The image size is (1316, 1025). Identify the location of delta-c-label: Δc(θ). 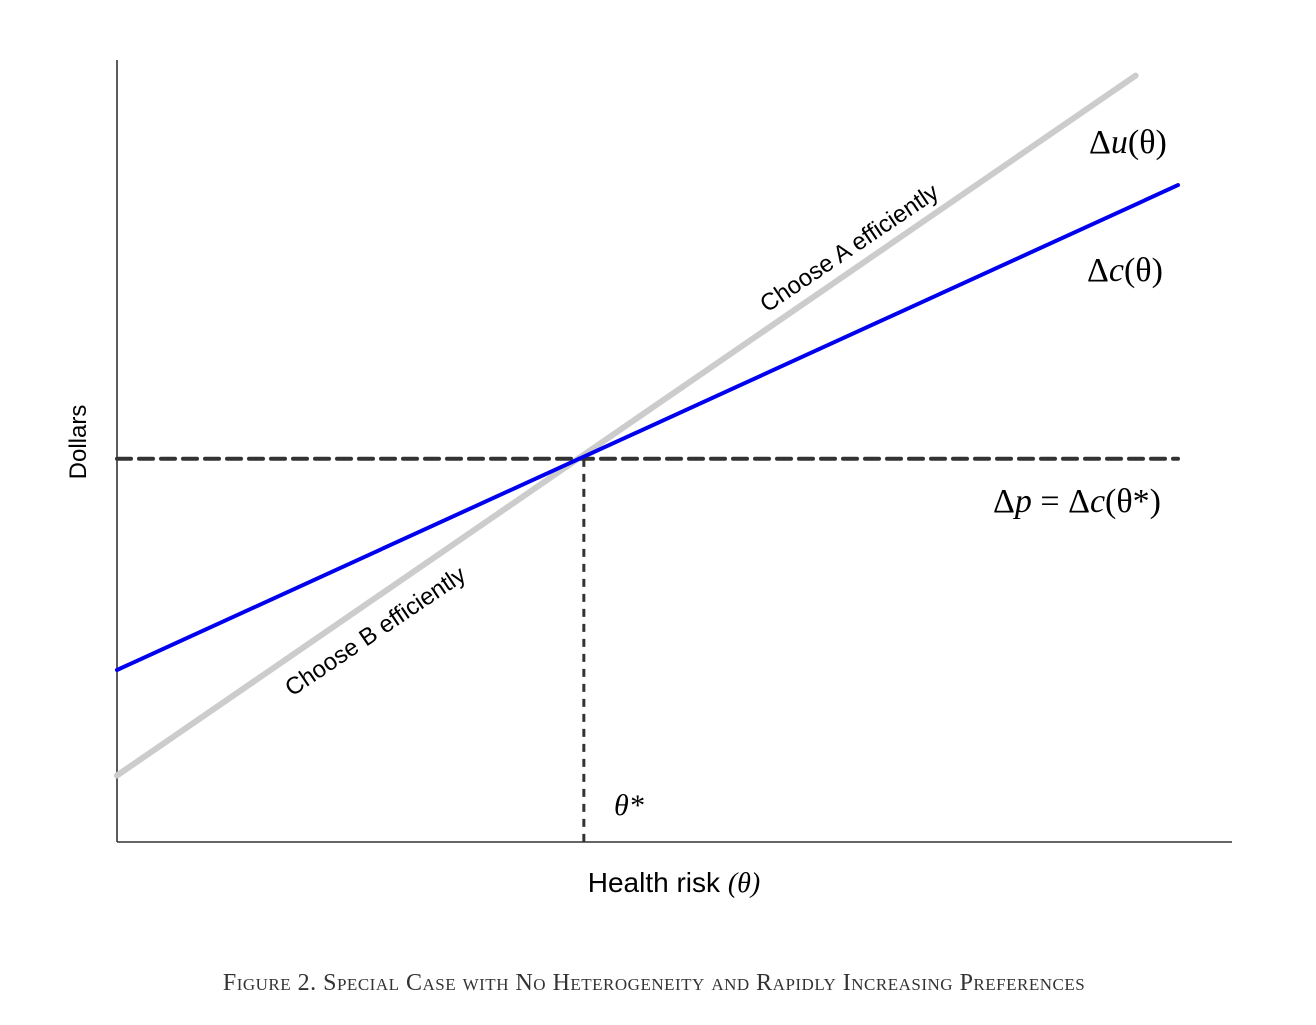
(1125, 270).